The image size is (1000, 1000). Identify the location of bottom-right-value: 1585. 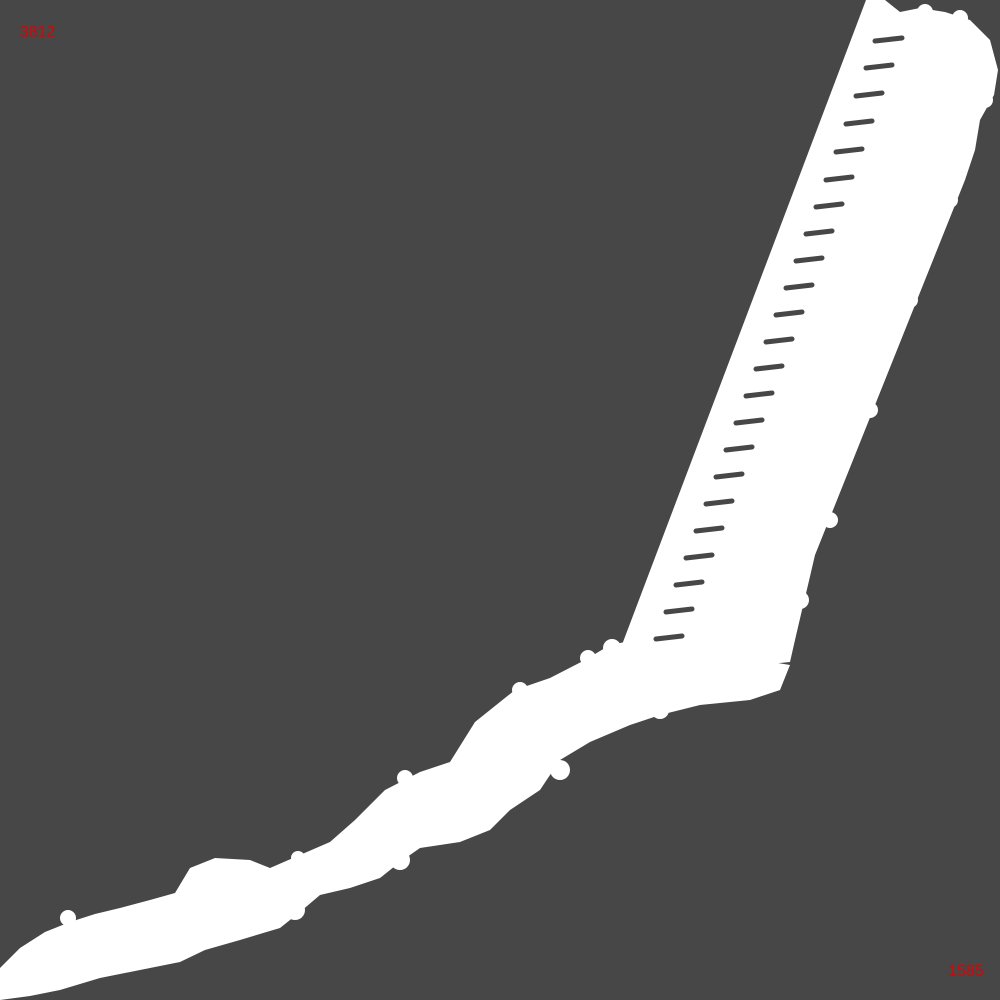
(966, 971).